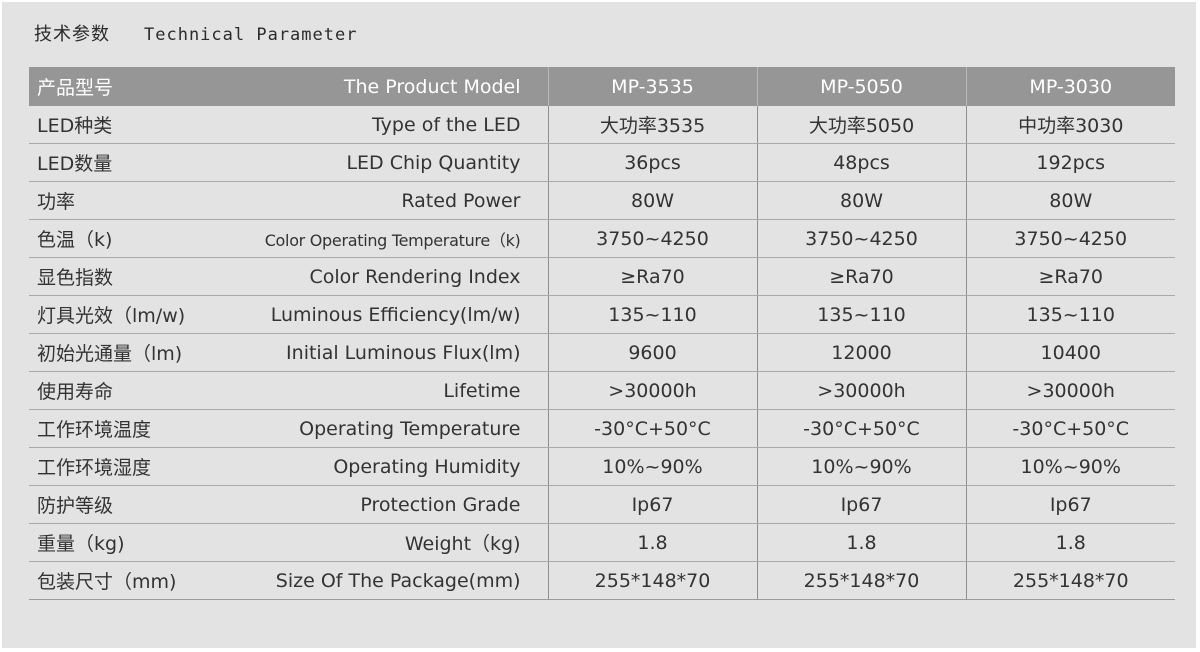 The image size is (1200, 652). I want to click on param-name-cn: 显色指数, so click(124, 276).